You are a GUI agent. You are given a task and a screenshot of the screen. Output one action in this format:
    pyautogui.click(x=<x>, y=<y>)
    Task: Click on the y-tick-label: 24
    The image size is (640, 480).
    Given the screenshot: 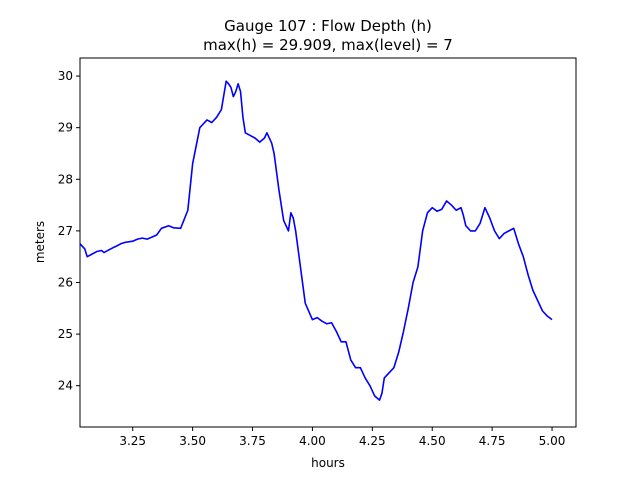 What is the action you would take?
    pyautogui.click(x=65, y=386)
    